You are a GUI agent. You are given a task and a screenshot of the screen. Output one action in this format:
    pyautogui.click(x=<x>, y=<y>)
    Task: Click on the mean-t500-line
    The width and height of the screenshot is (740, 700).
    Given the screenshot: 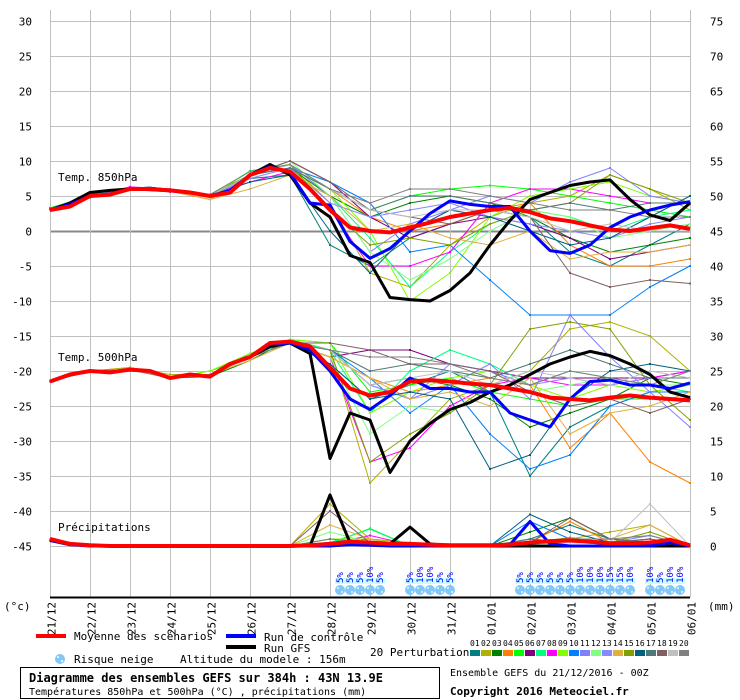 What is the action you would take?
    pyautogui.click(x=370, y=371)
    